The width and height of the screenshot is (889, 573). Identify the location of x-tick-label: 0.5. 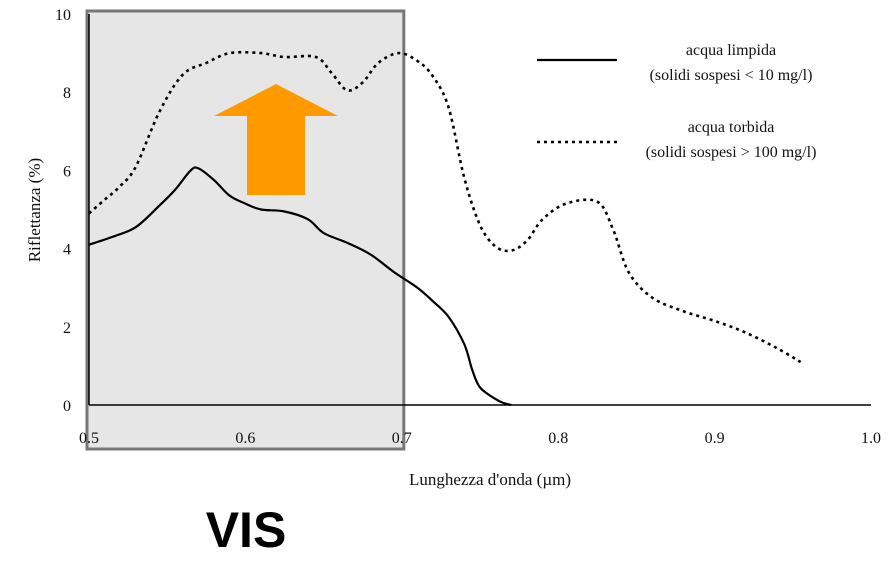
(89, 438).